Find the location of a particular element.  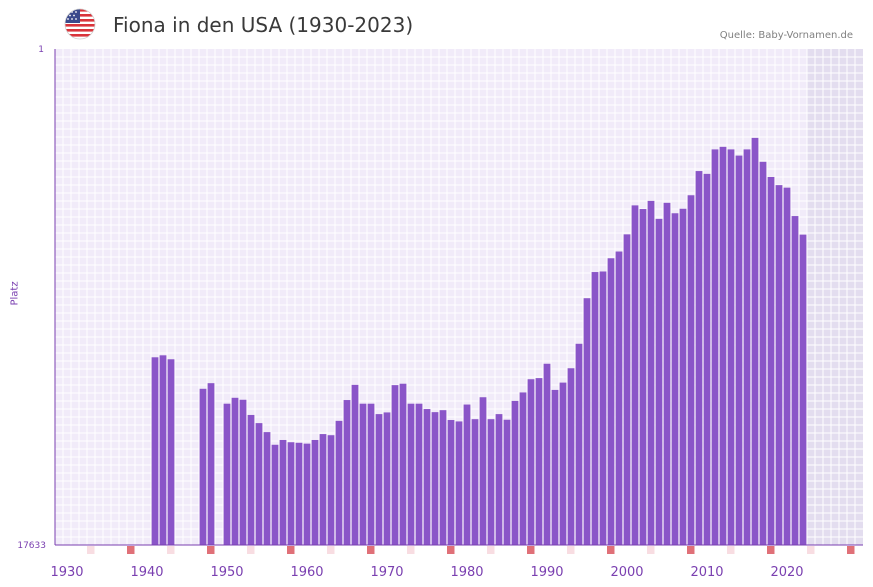

x-tick-label-1950: 1950 is located at coordinates (226, 572).